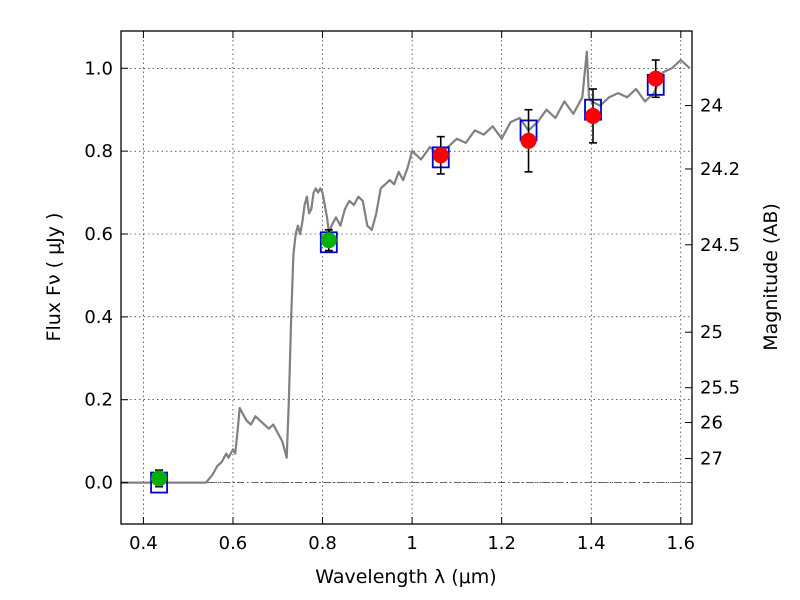 This screenshot has height=600, width=800. What do you see at coordinates (501, 543) in the screenshot?
I see `x-tick-label: 1.2` at bounding box center [501, 543].